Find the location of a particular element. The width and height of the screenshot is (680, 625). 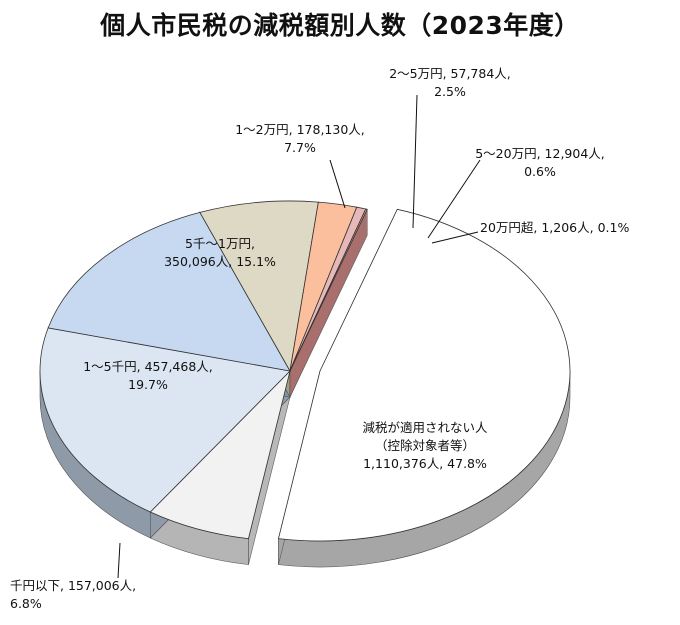

data-label-5: 2～5万円, 57,784人, 2.5% is located at coordinates (450, 82).